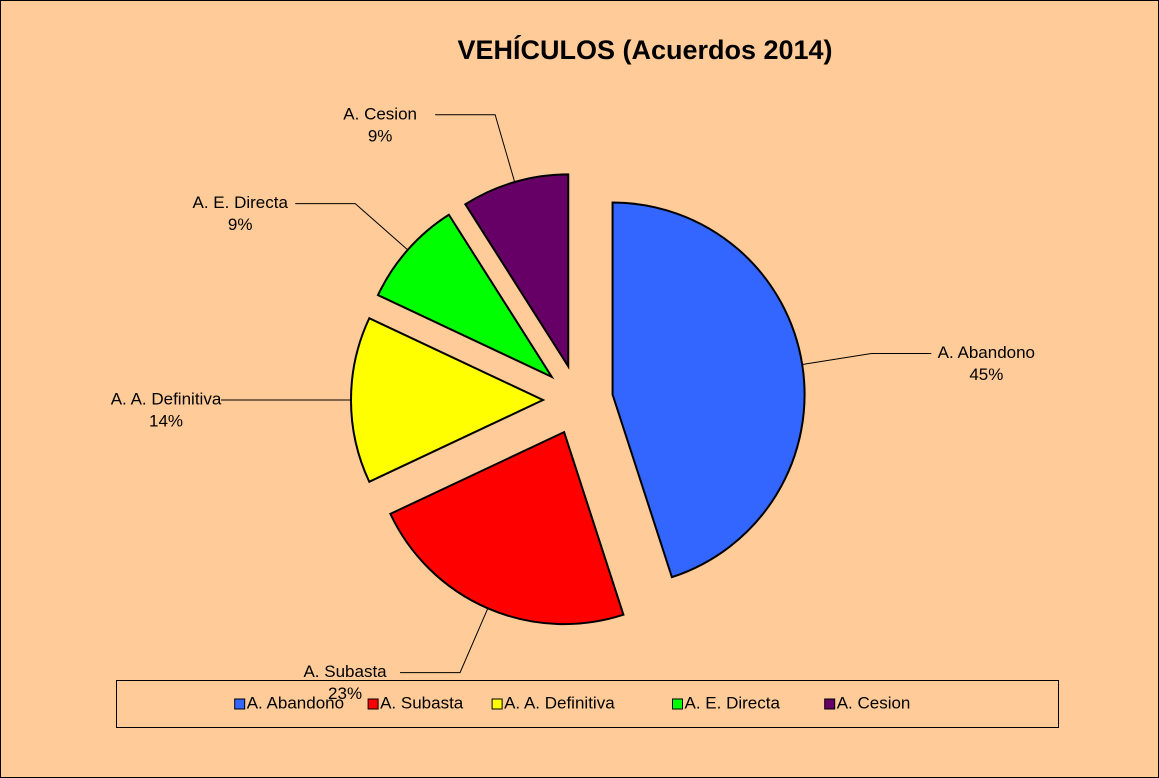  Describe the element at coordinates (422, 702) in the screenshot. I see `legend-label: A. Subasta` at that location.